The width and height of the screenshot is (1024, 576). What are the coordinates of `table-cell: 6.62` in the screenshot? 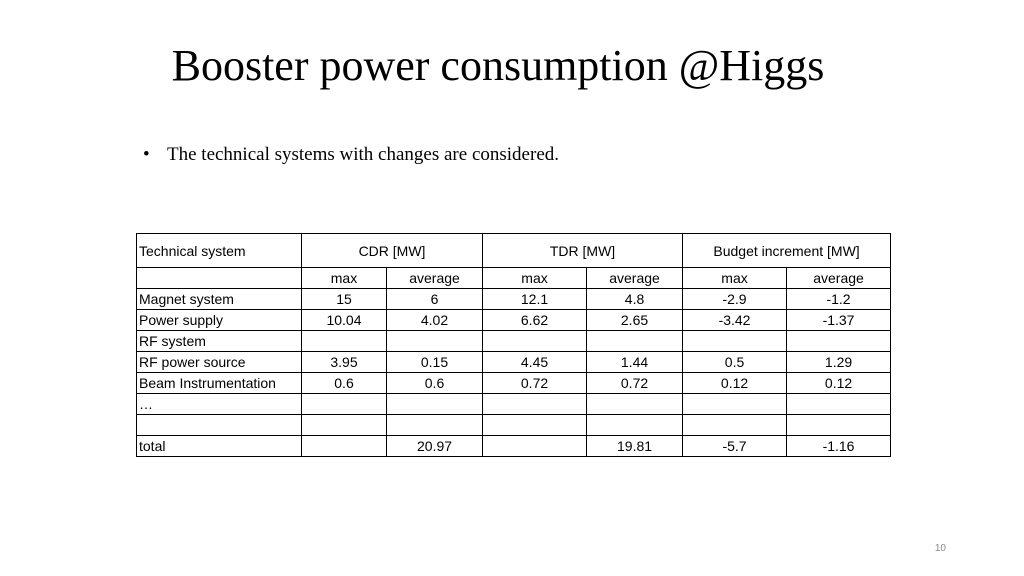 It's located at (535, 320).